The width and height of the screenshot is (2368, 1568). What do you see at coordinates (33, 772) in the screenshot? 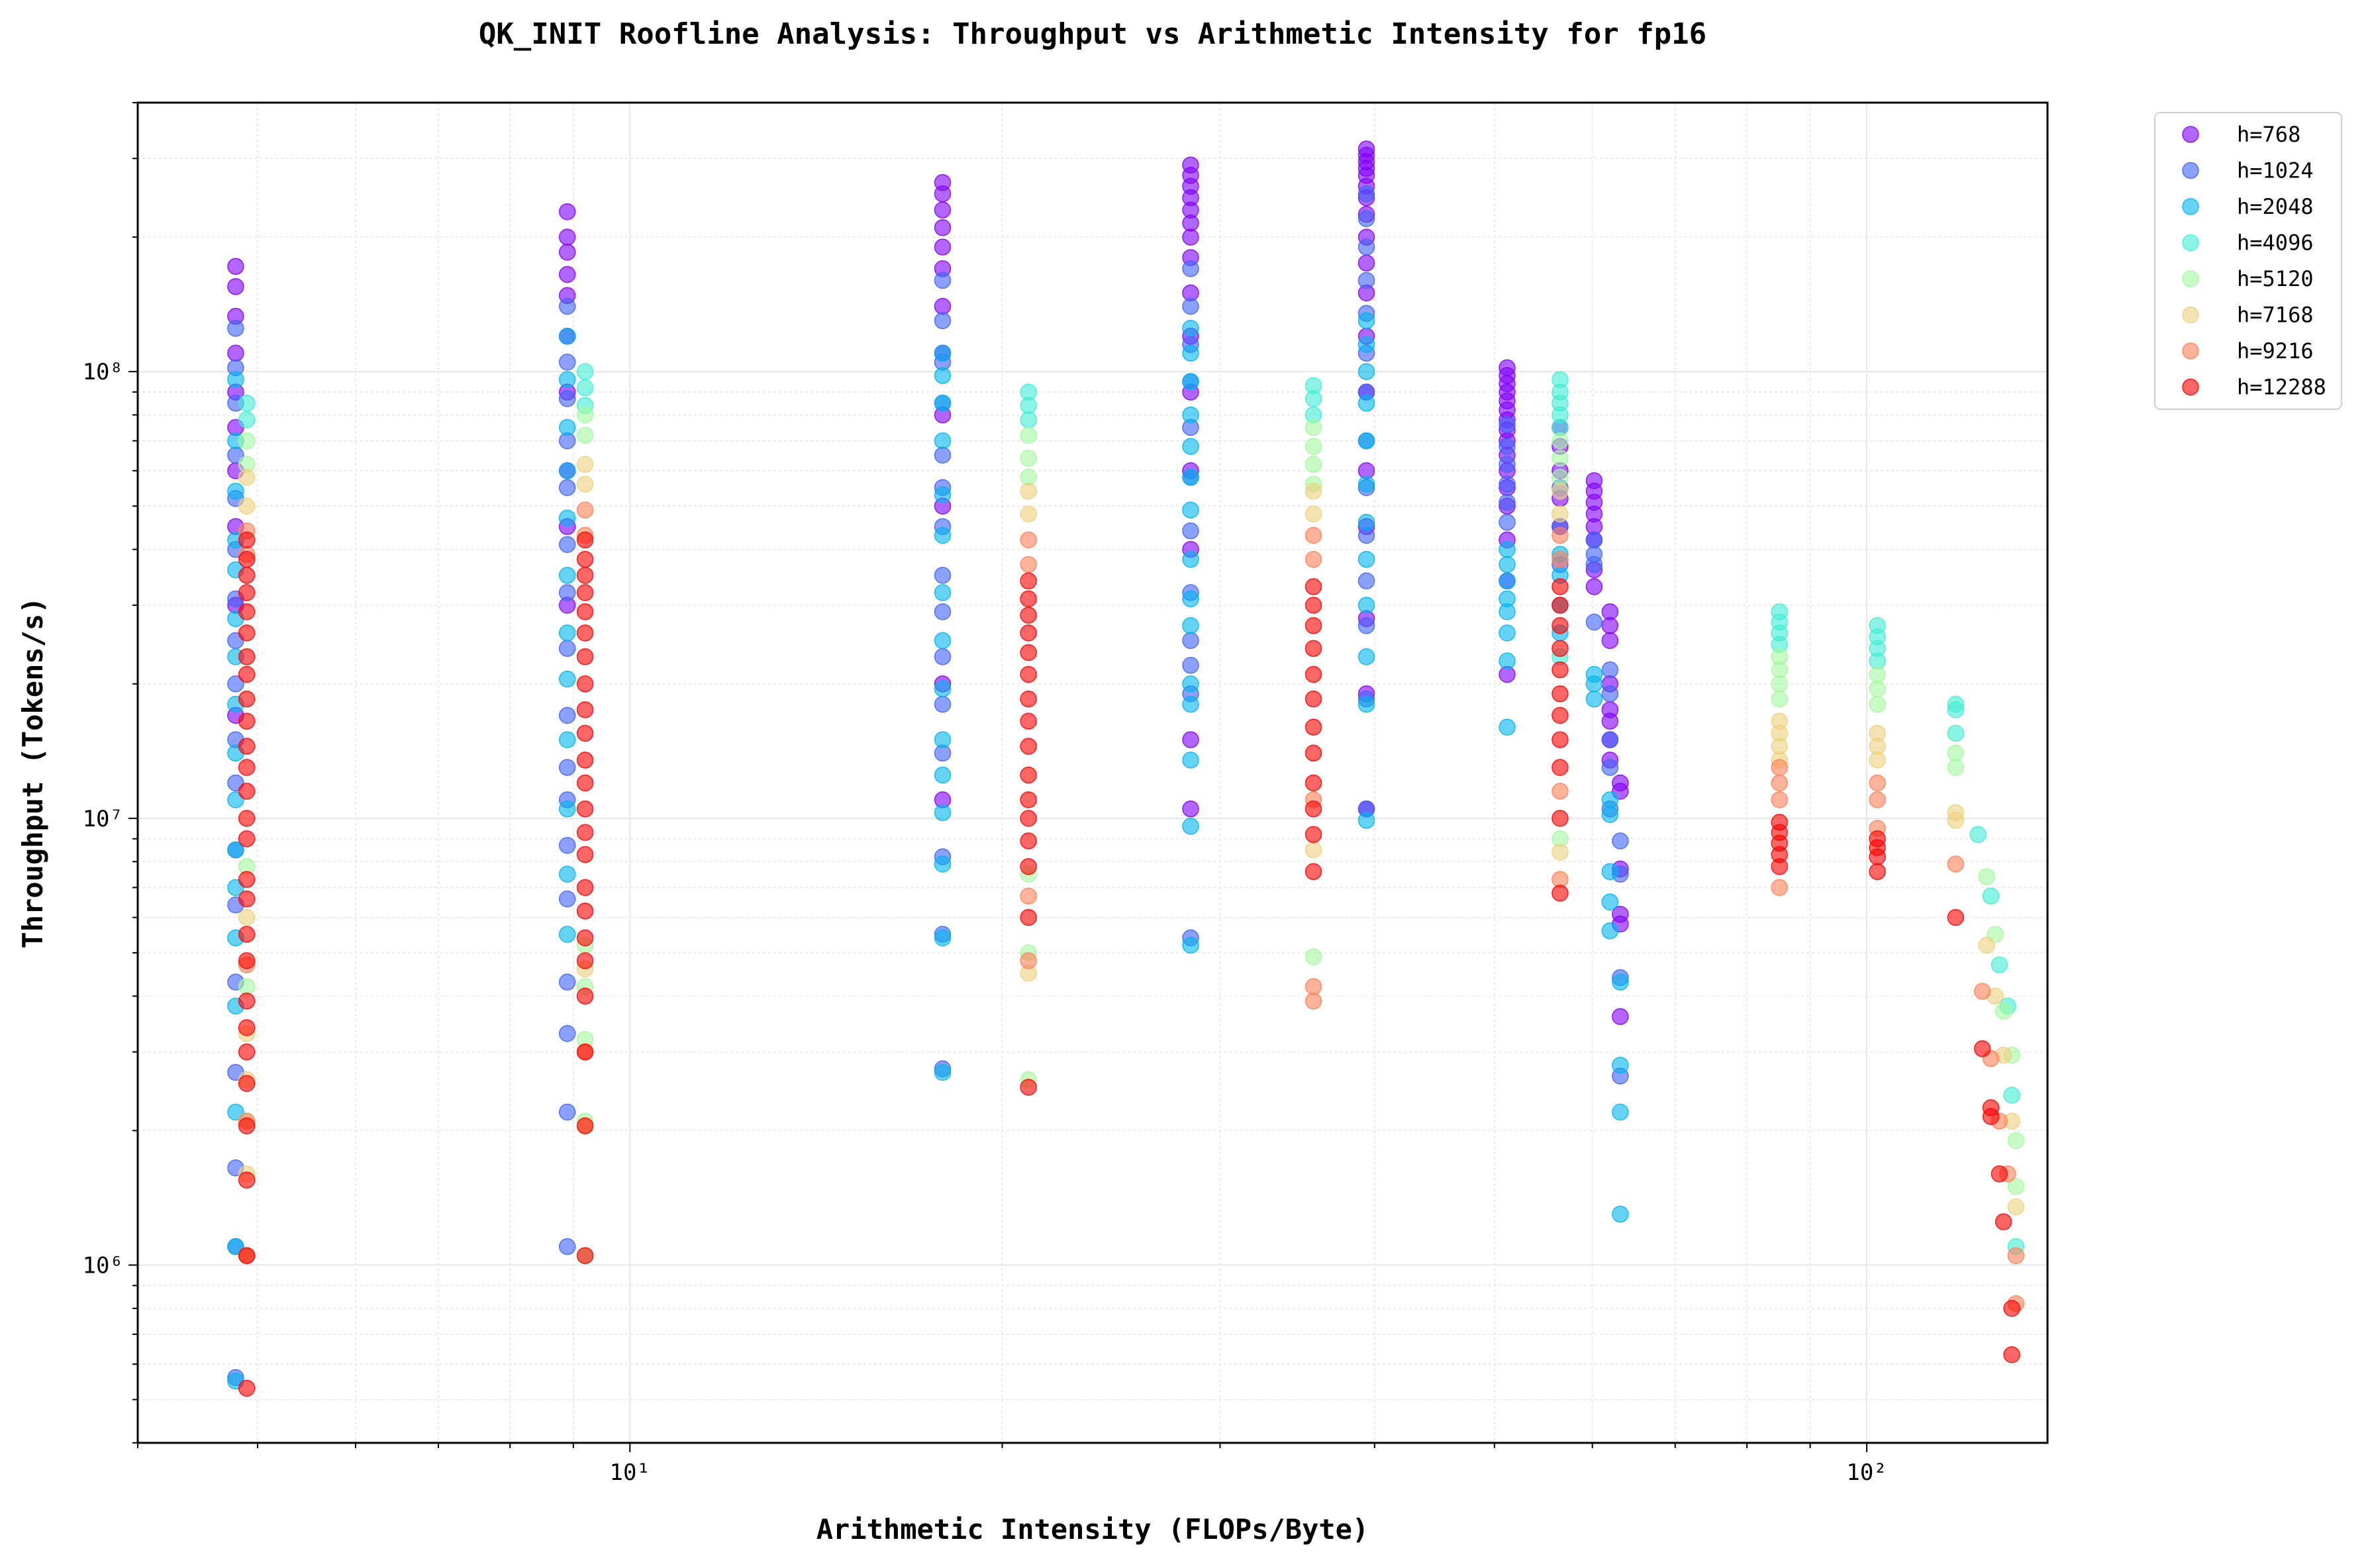
I see `y-axis-label: Throughput (Tokens/s)` at bounding box center [33, 772].